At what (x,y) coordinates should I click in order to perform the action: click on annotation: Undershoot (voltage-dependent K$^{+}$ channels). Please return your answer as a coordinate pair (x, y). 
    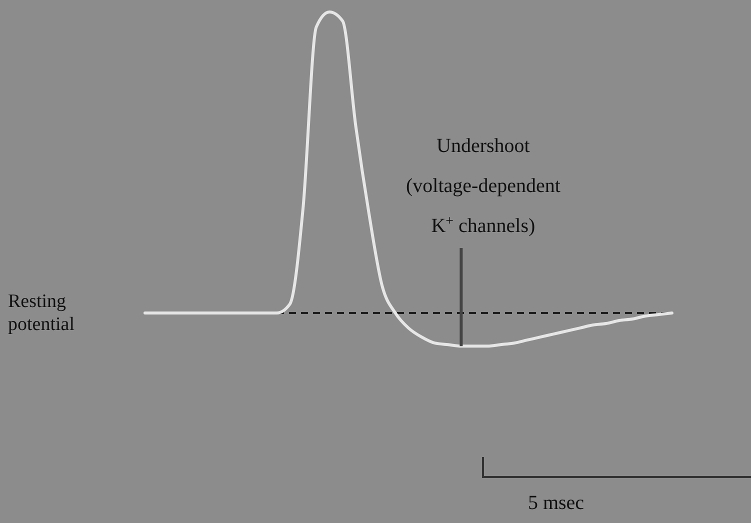
    Looking at the image, I should click on (483, 186).